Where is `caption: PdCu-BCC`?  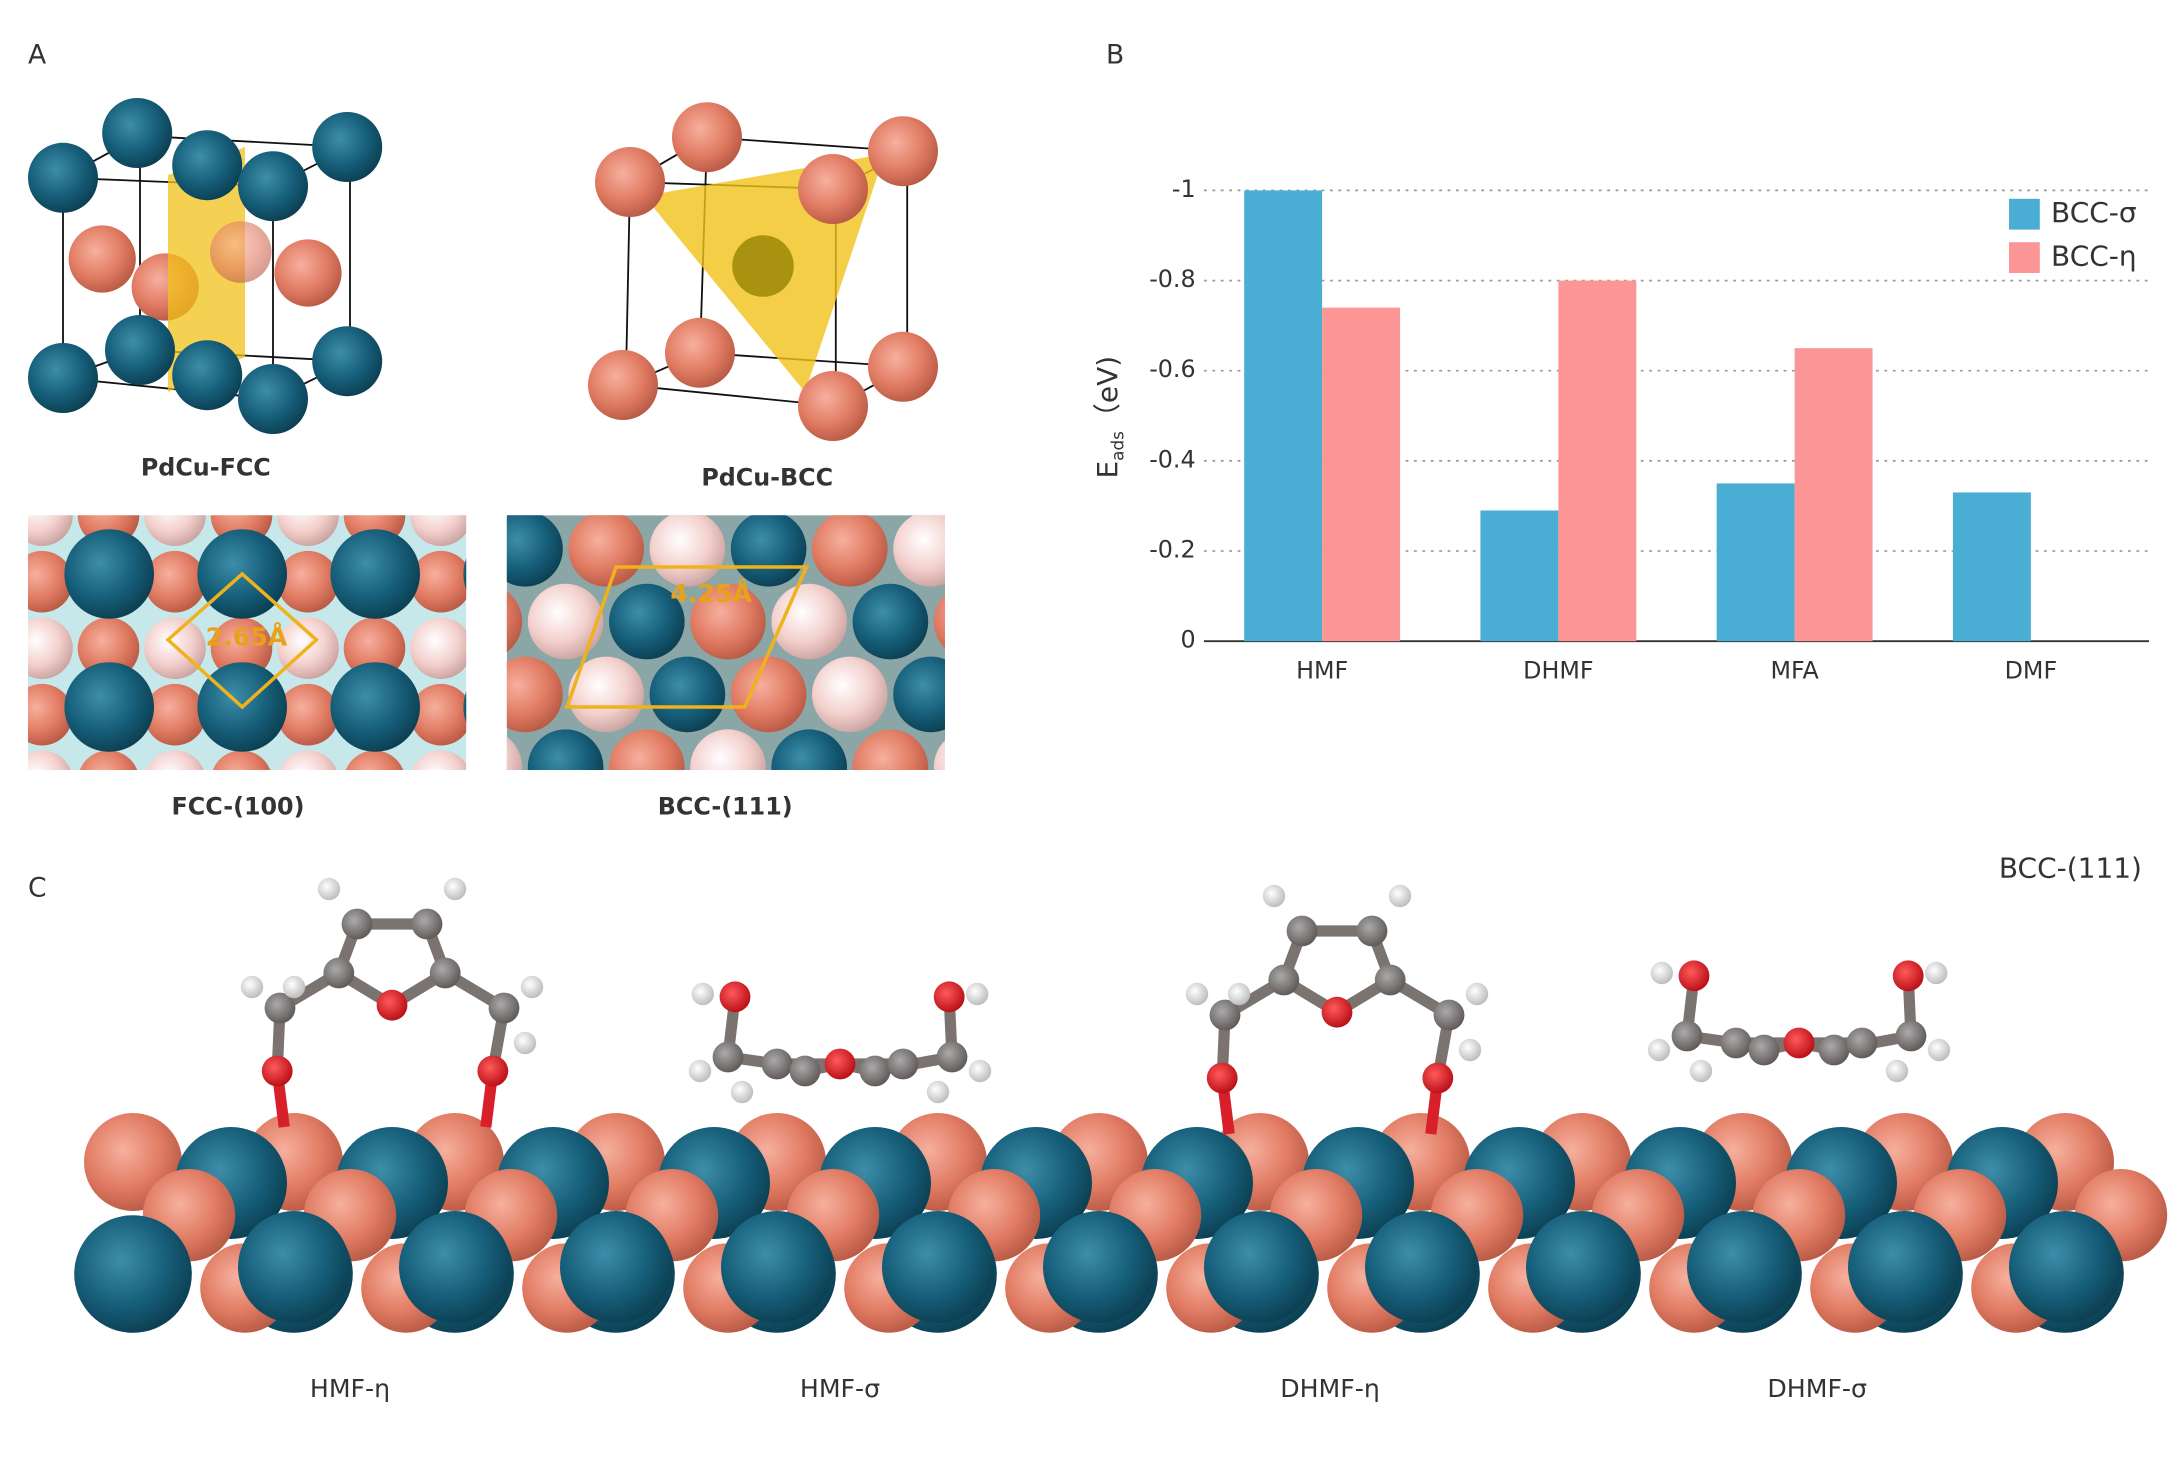
caption: PdCu-BCC is located at coordinates (767, 477).